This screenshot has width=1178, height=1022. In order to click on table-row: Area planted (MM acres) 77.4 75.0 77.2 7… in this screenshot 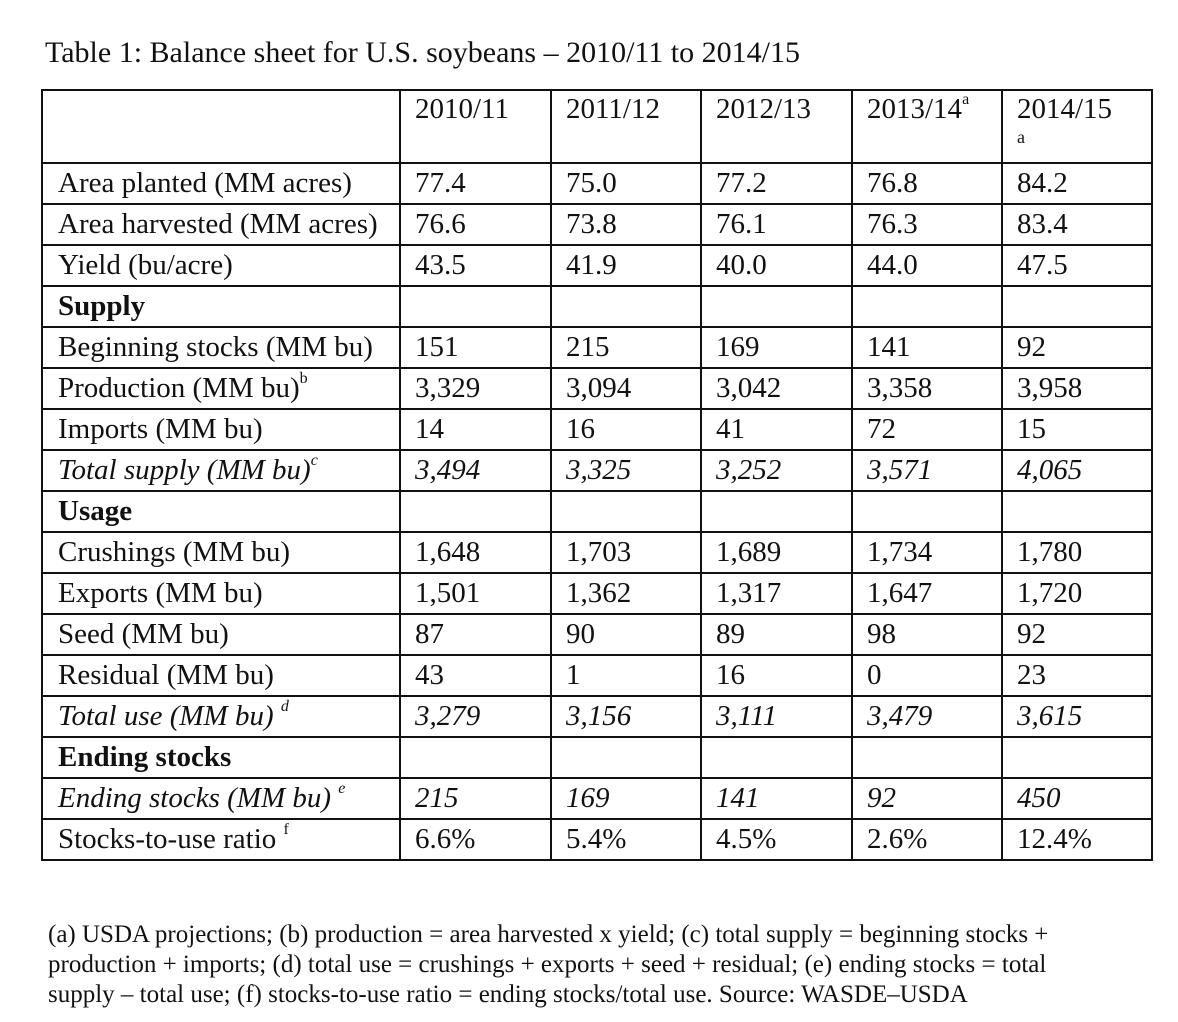, I will do `click(597, 183)`.